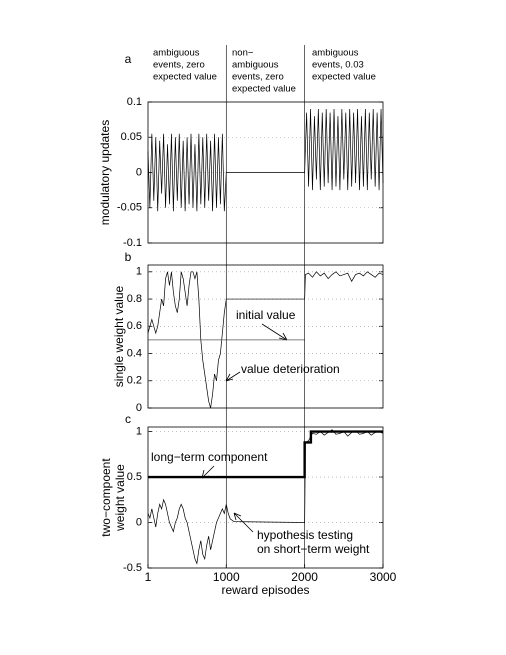 The width and height of the screenshot is (506, 655). What do you see at coordinates (244, 428) in the screenshot?
I see `annotation-arrows` at bounding box center [244, 428].